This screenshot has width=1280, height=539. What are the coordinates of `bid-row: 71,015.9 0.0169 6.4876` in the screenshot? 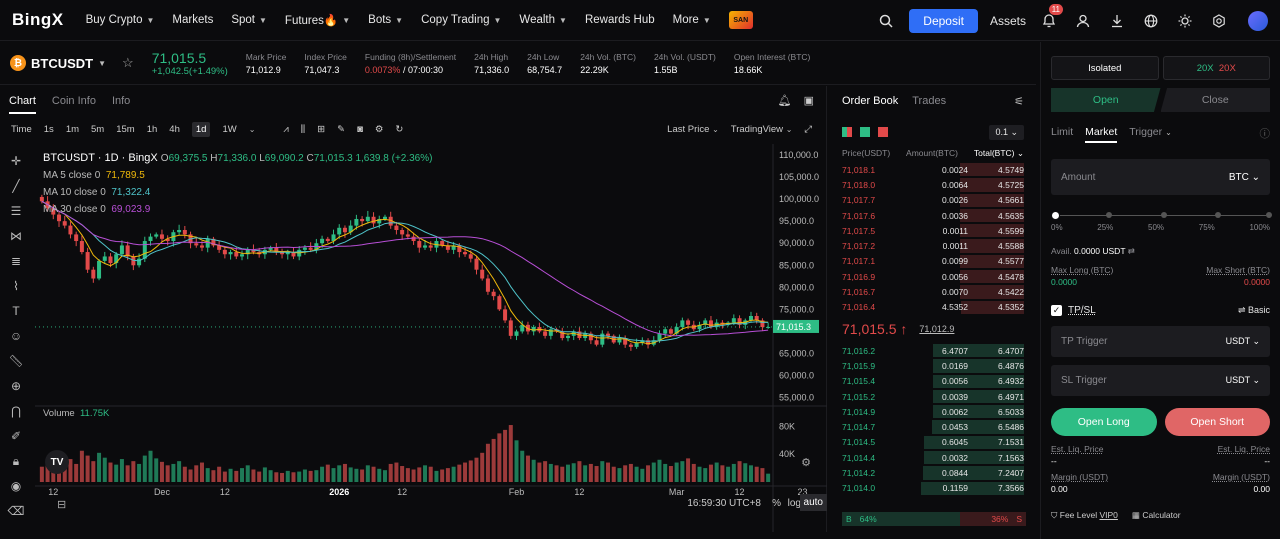 It's located at (933, 365).